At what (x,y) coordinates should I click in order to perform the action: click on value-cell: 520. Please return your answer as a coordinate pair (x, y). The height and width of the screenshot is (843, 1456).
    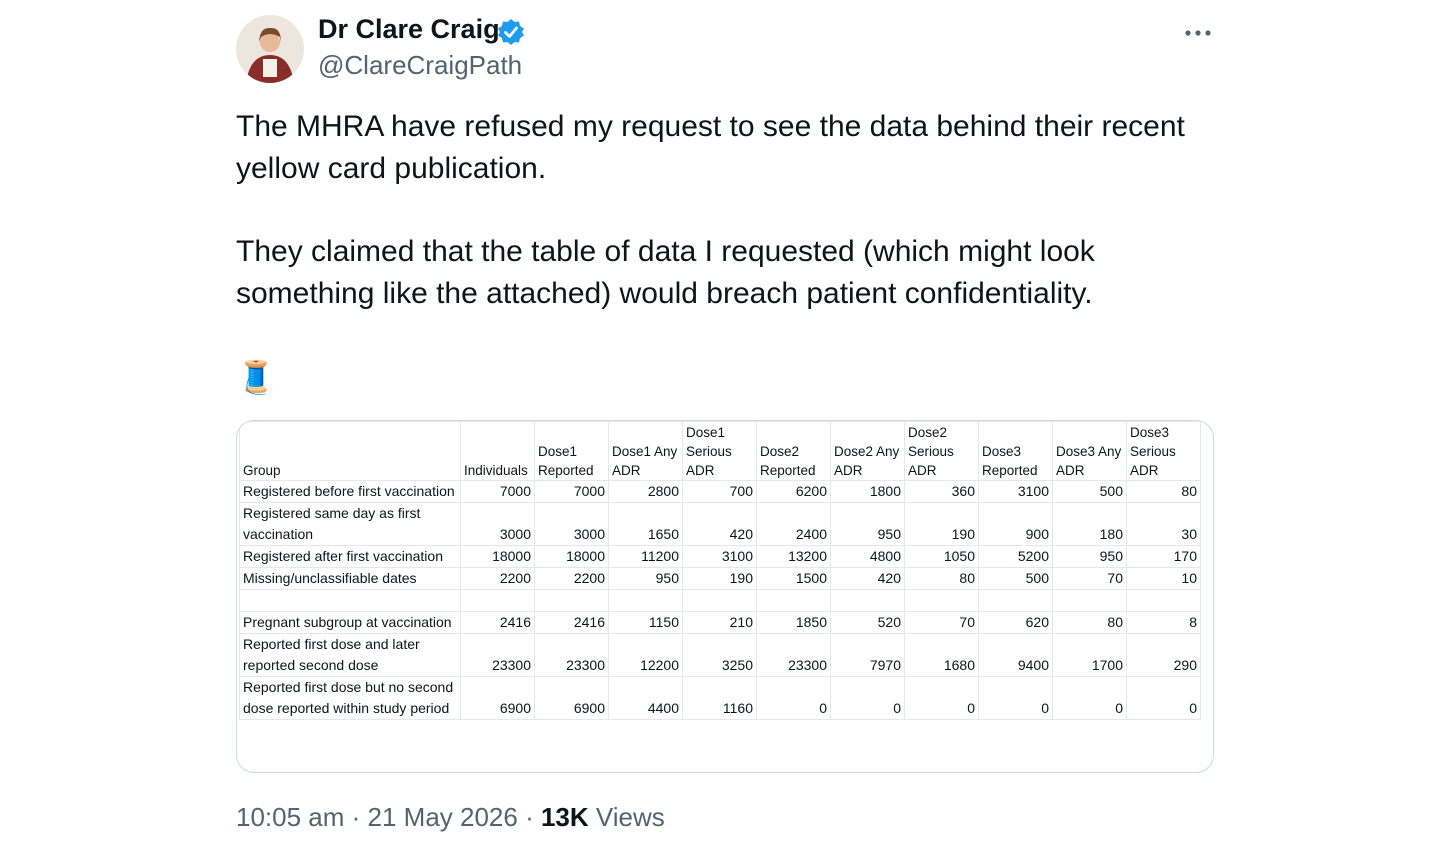
    Looking at the image, I should click on (867, 622).